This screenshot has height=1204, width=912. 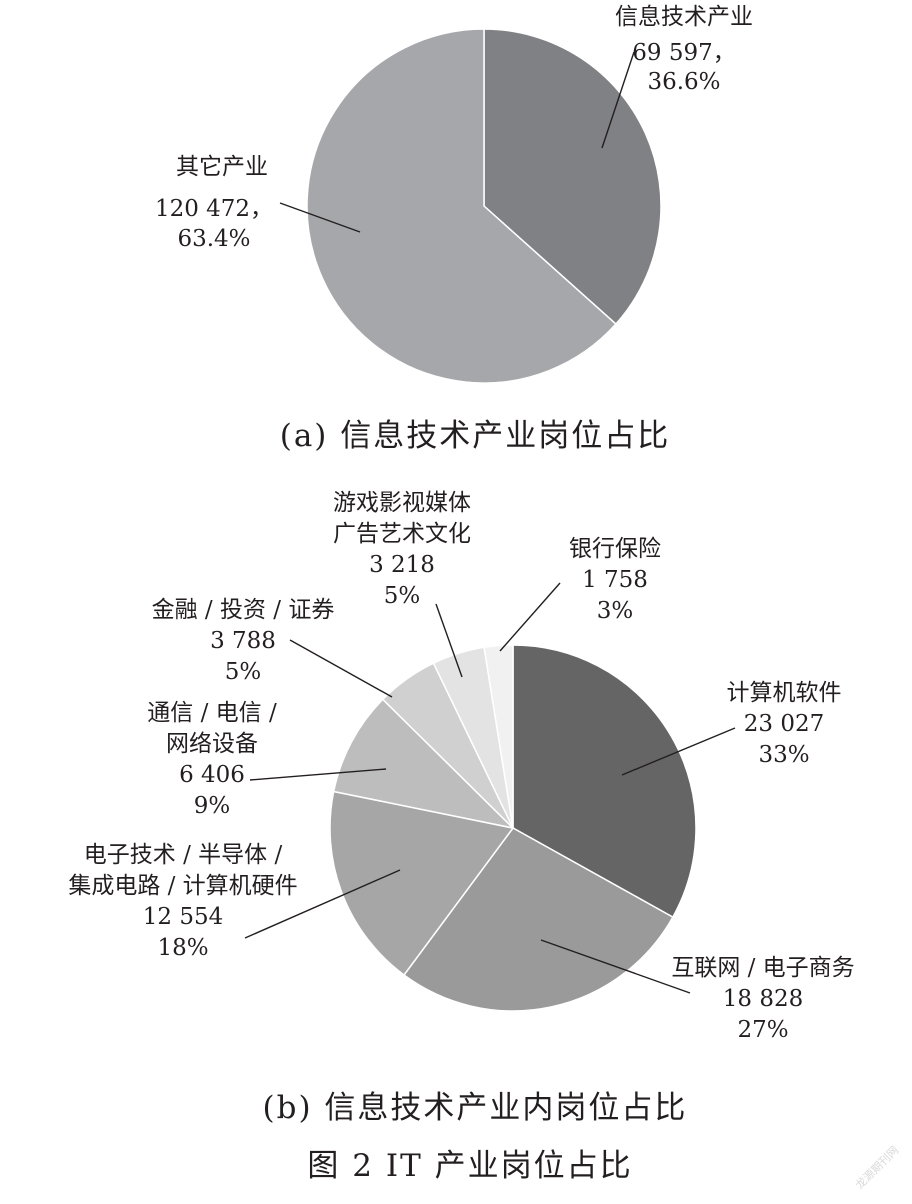 What do you see at coordinates (783, 755) in the screenshot?
I see `label-b-0-line-2: 33%` at bounding box center [783, 755].